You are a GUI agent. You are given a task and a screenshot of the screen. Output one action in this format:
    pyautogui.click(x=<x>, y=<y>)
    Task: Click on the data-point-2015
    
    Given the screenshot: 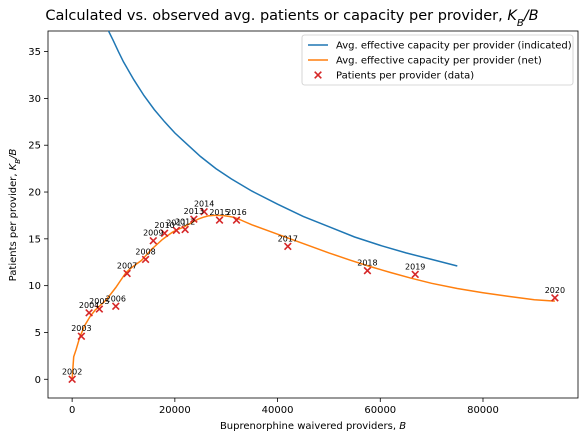 What is the action you would take?
    pyautogui.click(x=219, y=220)
    